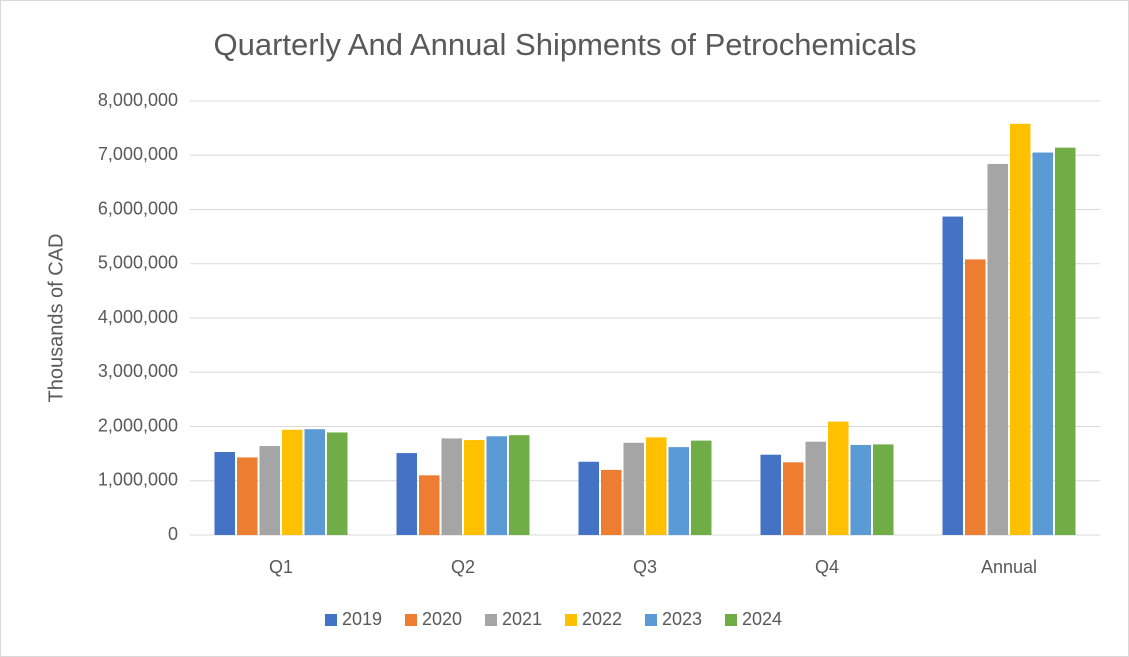  I want to click on y-axis-label: Thousands of CAD, so click(56, 318).